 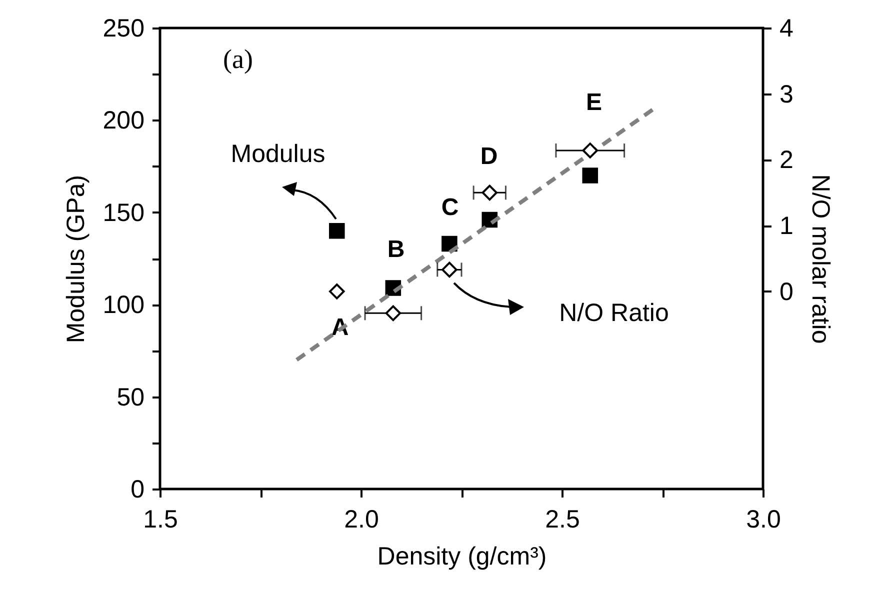 I want to click on annotation: Modulus, so click(x=278, y=154).